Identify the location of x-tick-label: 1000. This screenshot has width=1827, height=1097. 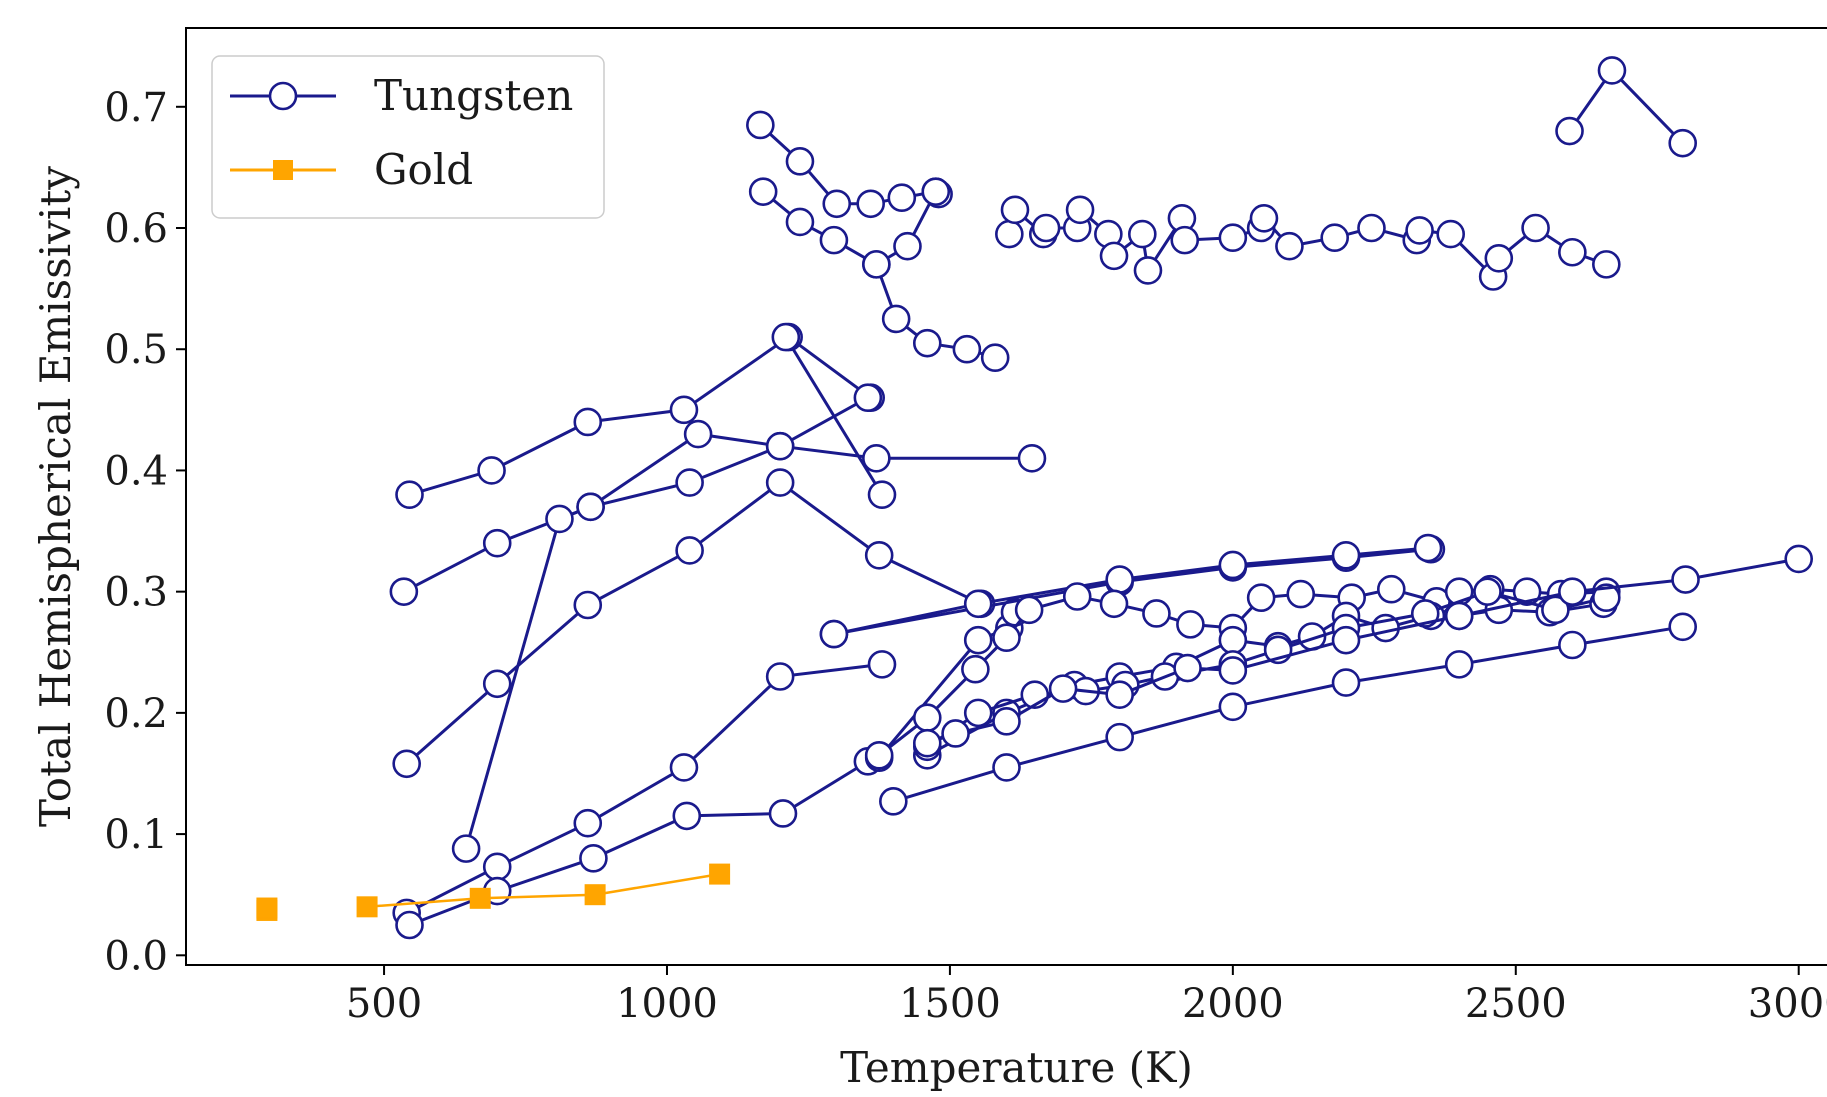
(667, 1004).